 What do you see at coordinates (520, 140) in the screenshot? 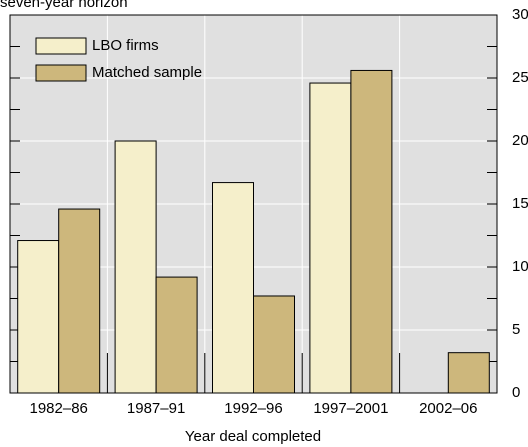
I see `y-tick-label: 20` at bounding box center [520, 140].